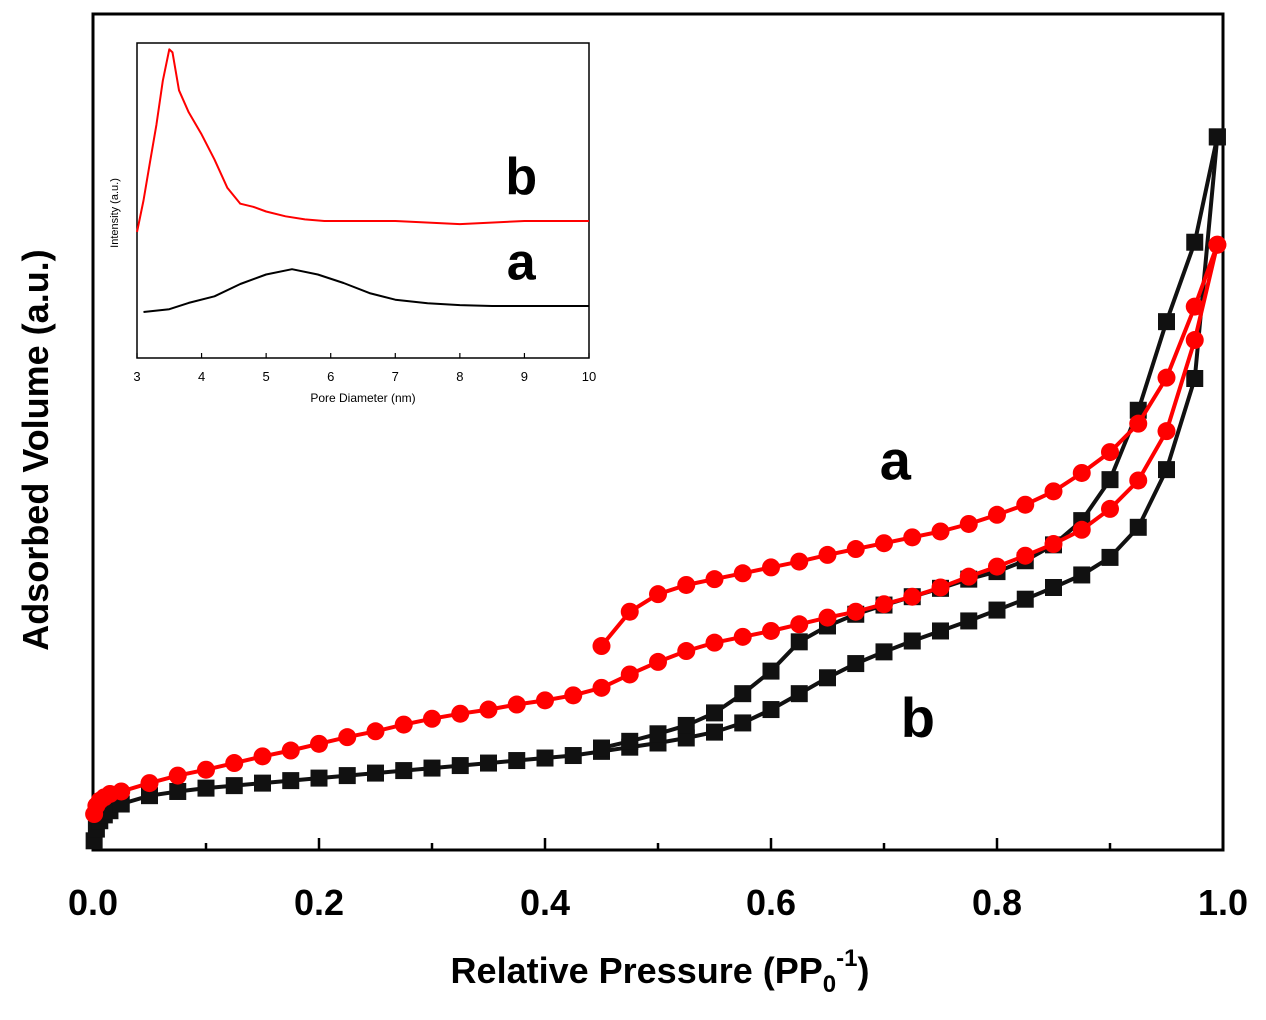  I want to click on x-axis-label-close: ), so click(863, 970).